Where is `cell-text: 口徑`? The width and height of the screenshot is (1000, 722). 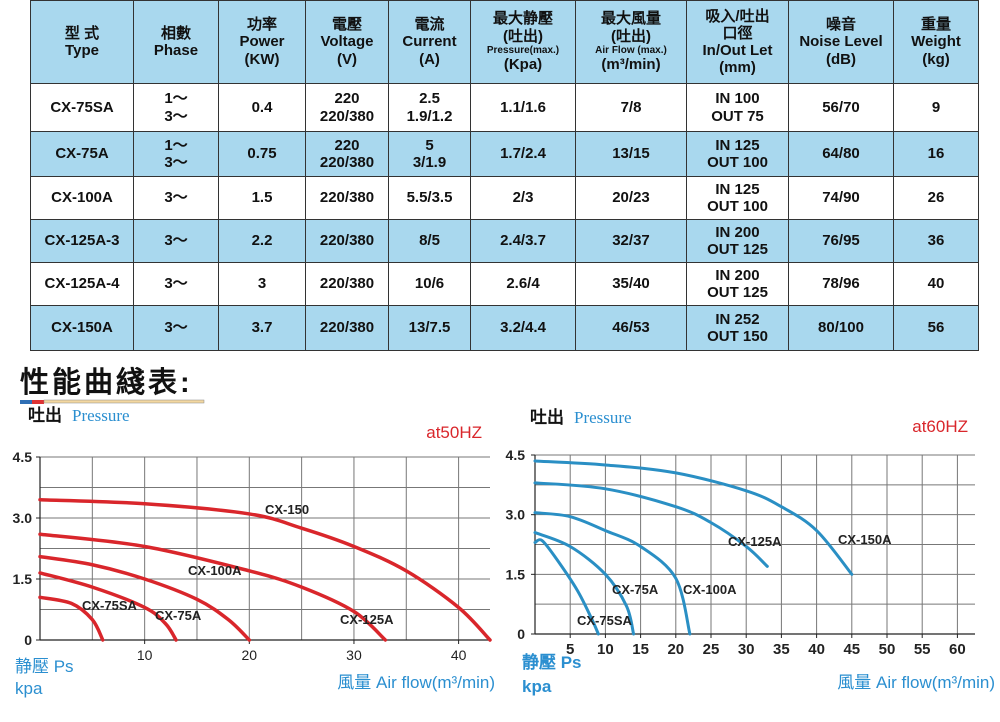 cell-text: 口徑 is located at coordinates (737, 33).